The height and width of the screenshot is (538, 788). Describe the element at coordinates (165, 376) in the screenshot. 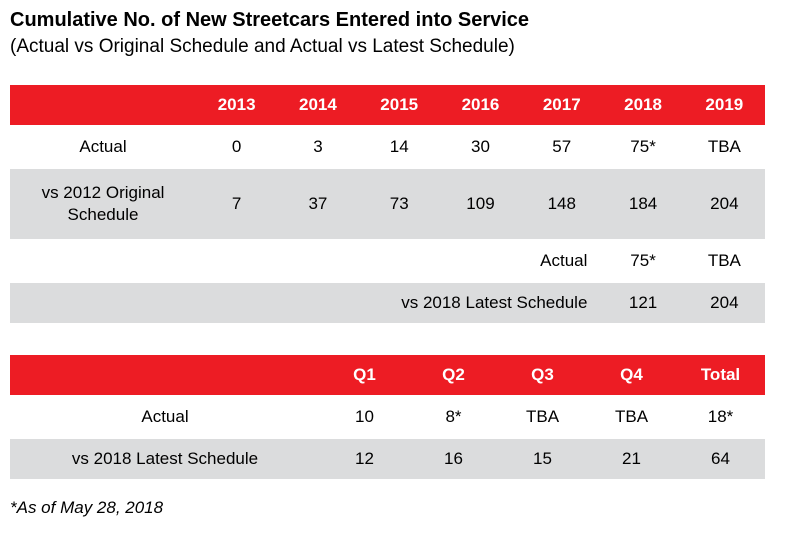

I see `quarterly-header-blank` at that location.